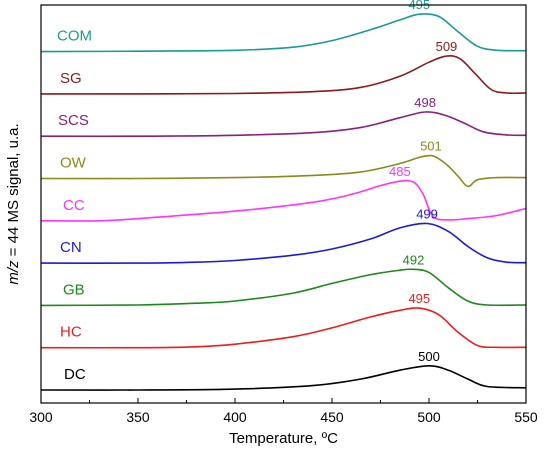  Describe the element at coordinates (283, 377) in the screenshot. I see `series-line-dc` at that location.